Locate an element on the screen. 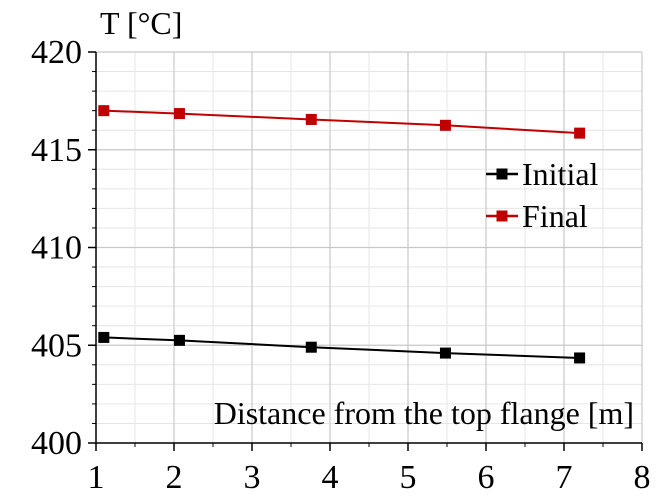 Image resolution: width=657 pixels, height=500 pixels. y-tick-label: 405 is located at coordinates (56, 345).